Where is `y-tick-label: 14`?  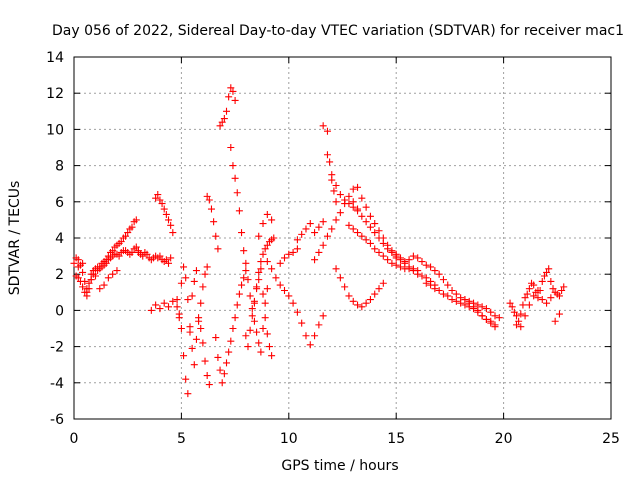
y-tick-label: 14 is located at coordinates (55, 58).